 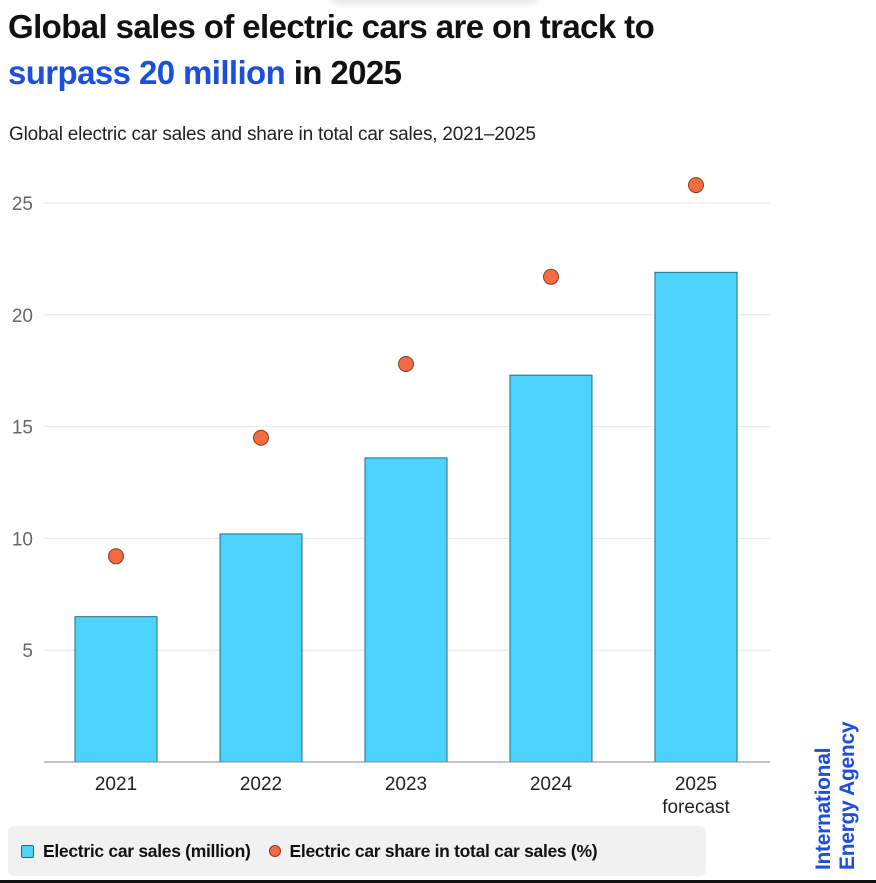 What do you see at coordinates (22, 204) in the screenshot?
I see `y-tick-label: 25` at bounding box center [22, 204].